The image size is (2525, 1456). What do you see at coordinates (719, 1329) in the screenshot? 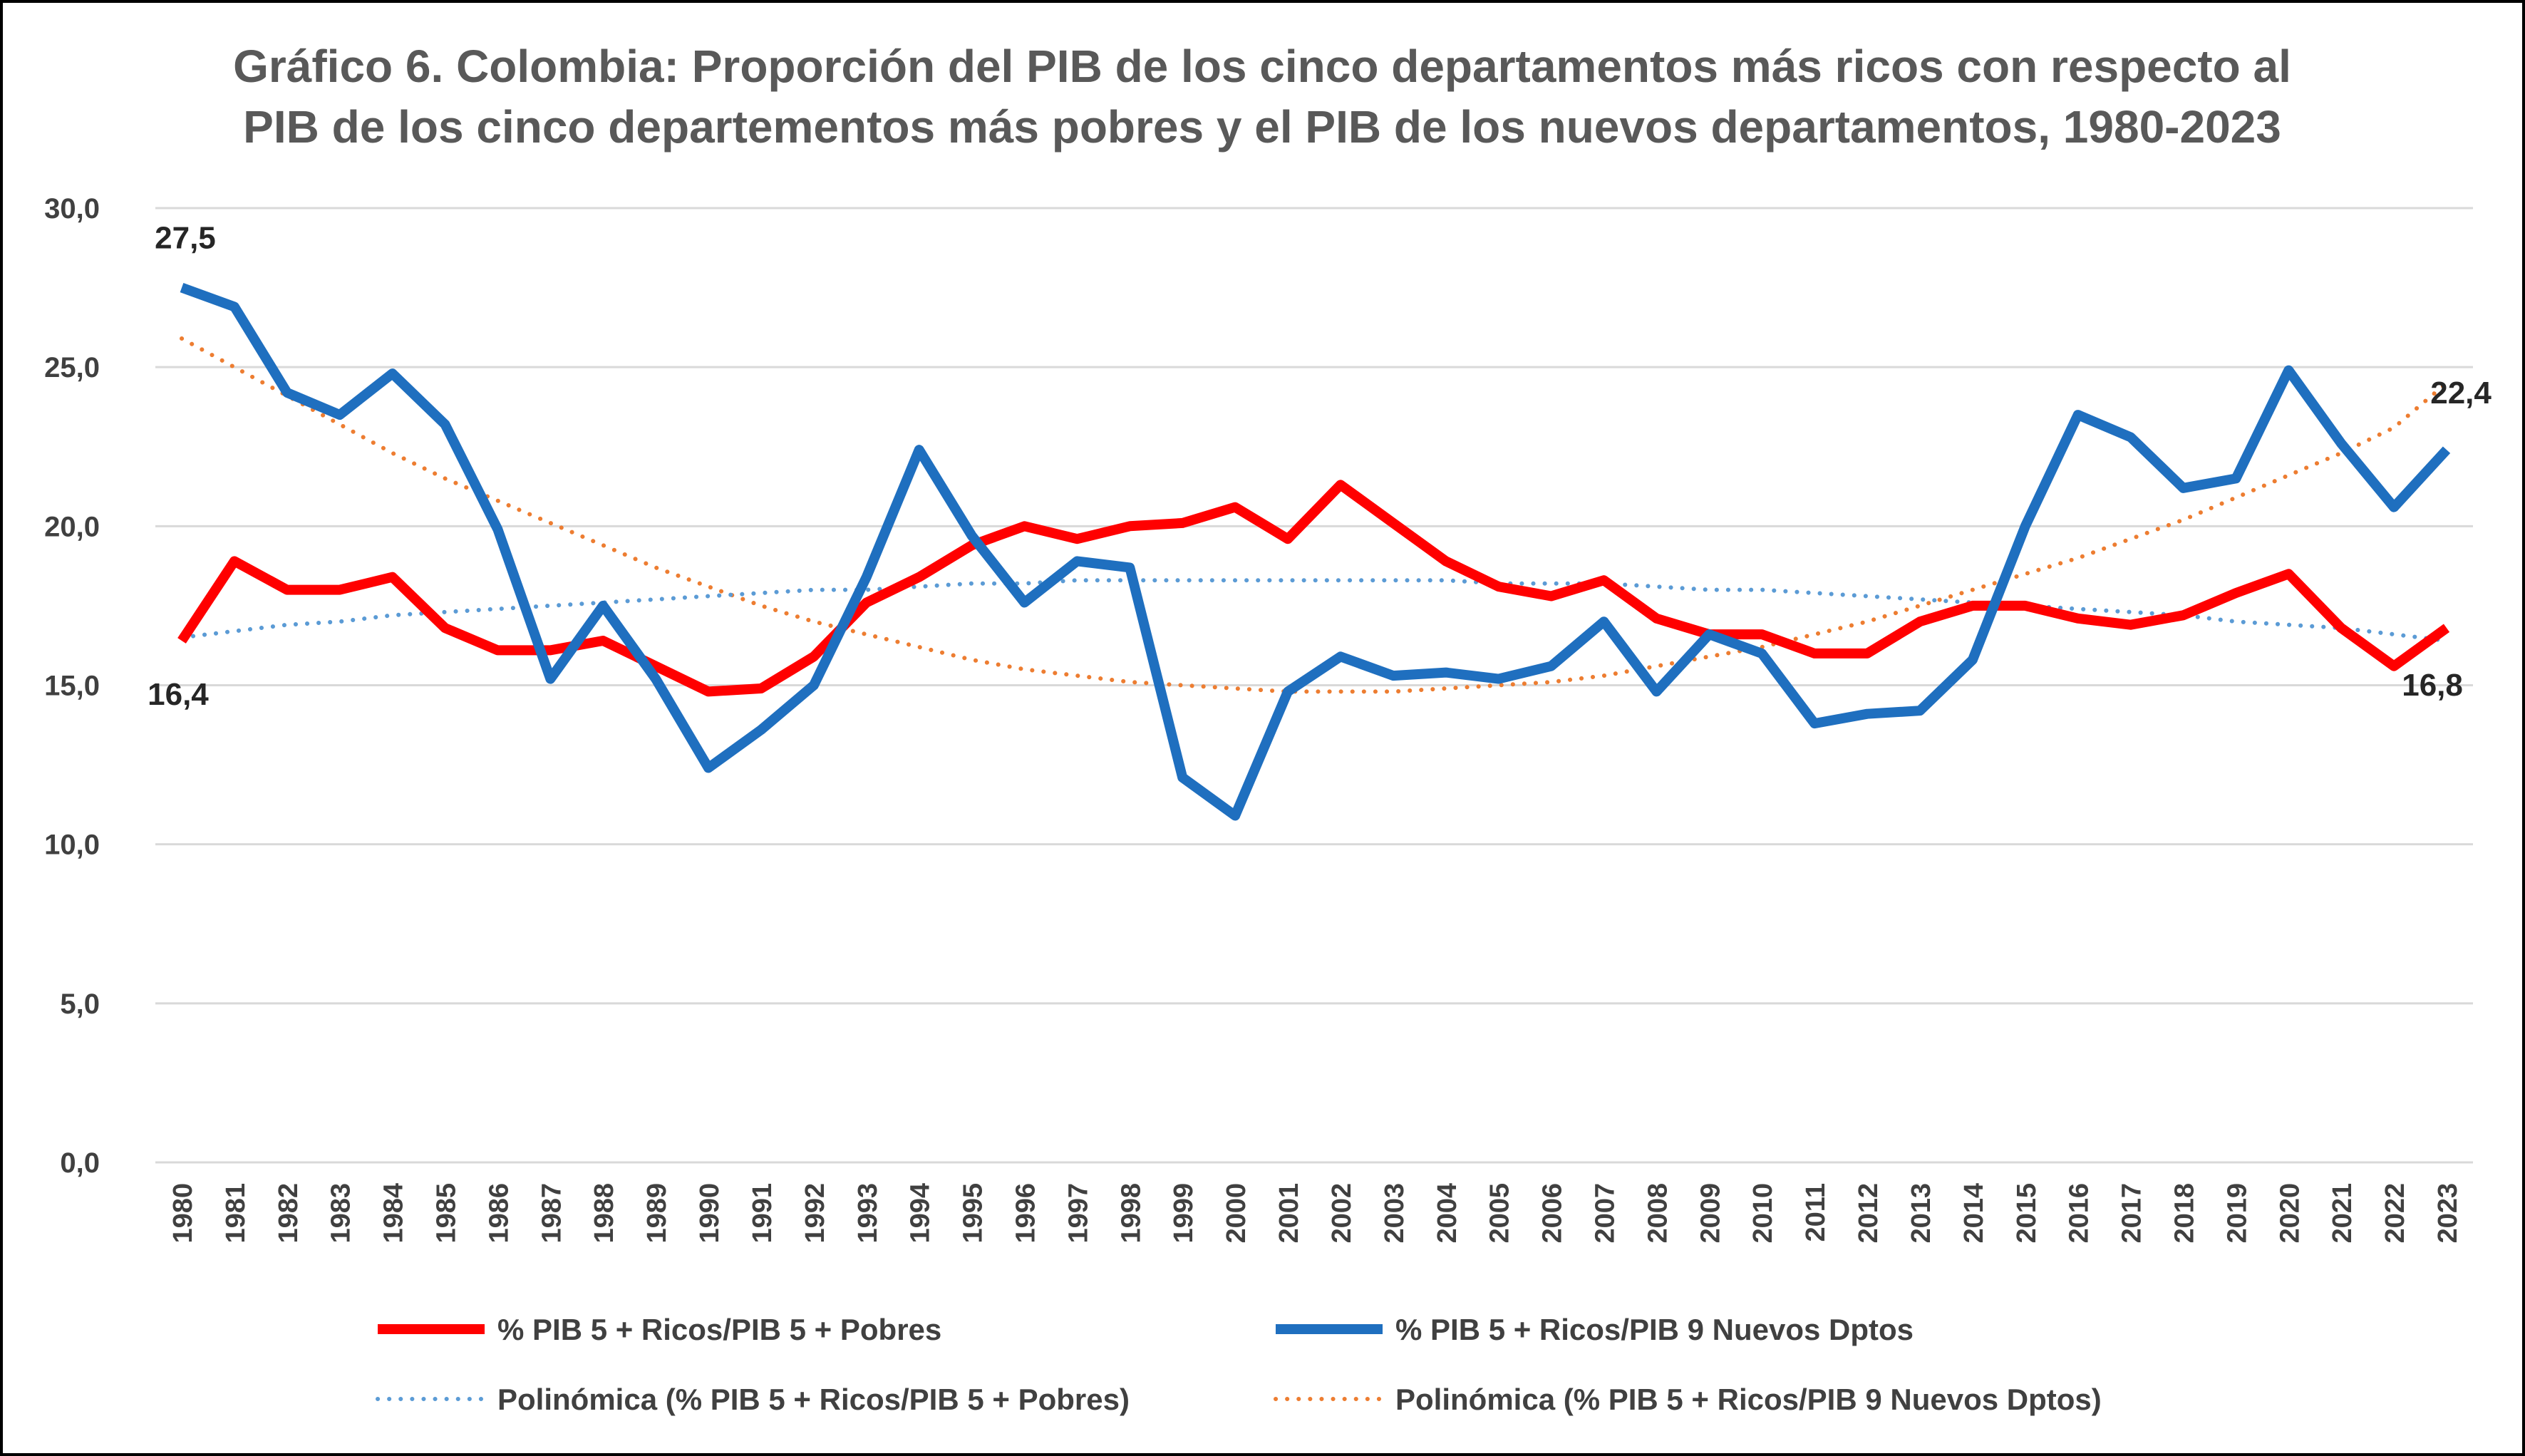
I see `legend-entry-label: % PIB 5 + Ricos/PIB 5 + Pobres` at bounding box center [719, 1329].